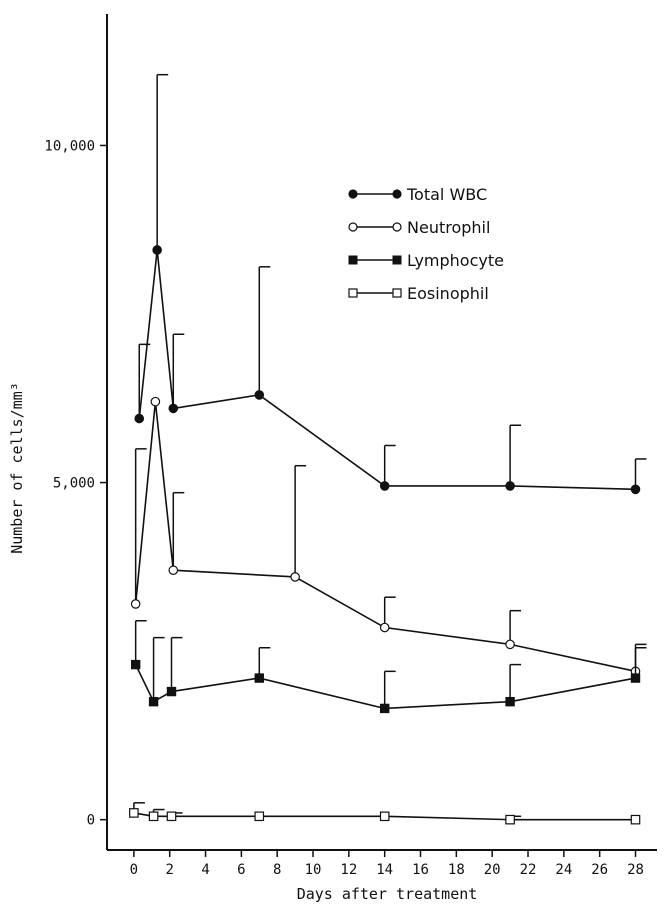  Describe the element at coordinates (205, 870) in the screenshot. I see `x-tick-label: 4` at that location.